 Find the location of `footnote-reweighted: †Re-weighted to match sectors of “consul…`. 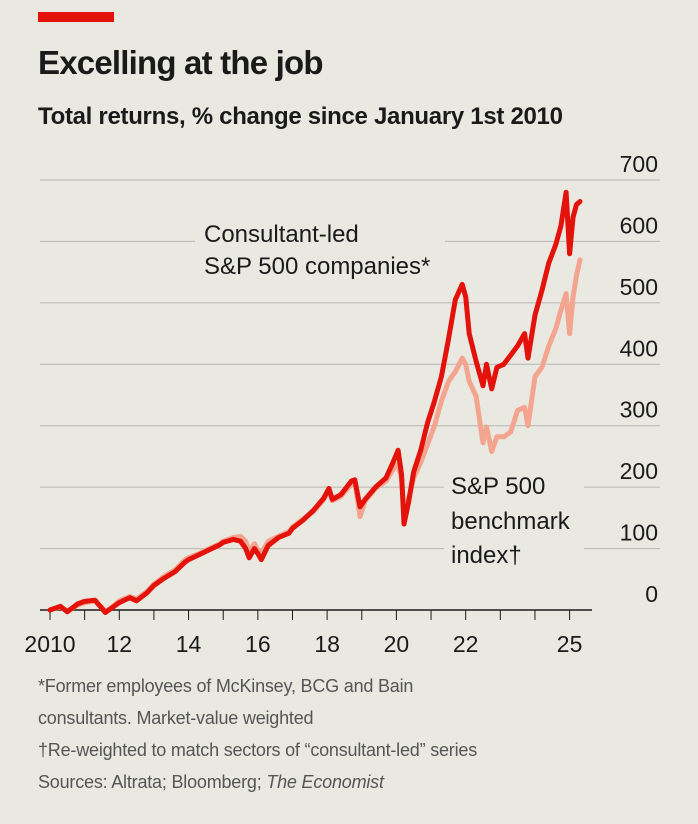

footnote-reweighted: †Re-weighted to match sectors of “consul… is located at coordinates (258, 750).